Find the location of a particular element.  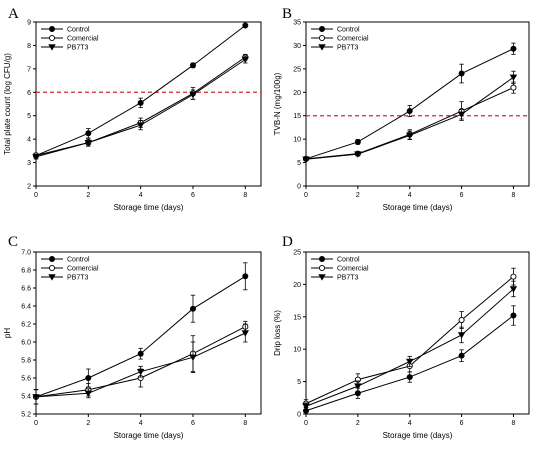

y-axis-title: TVB-N (mg/100g) is located at coordinates (277, 103).